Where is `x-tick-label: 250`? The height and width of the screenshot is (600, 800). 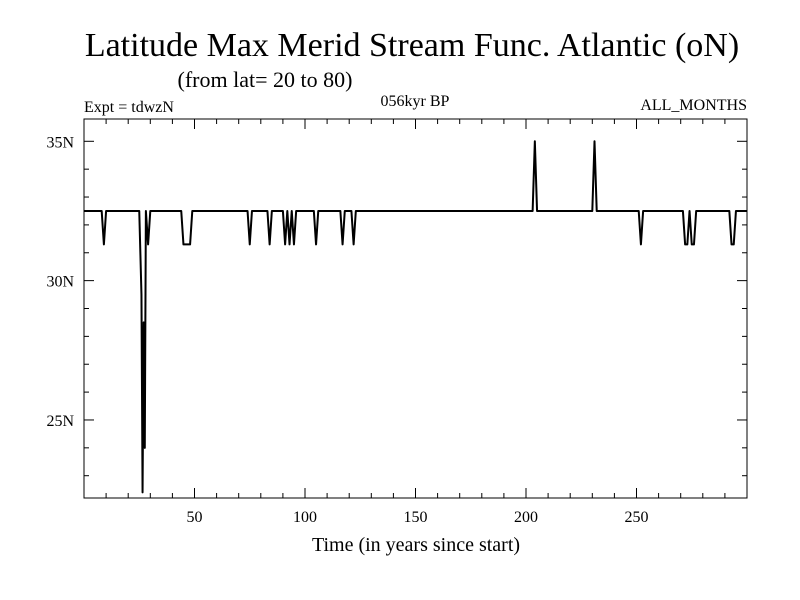 x-tick-label: 250 is located at coordinates (637, 517).